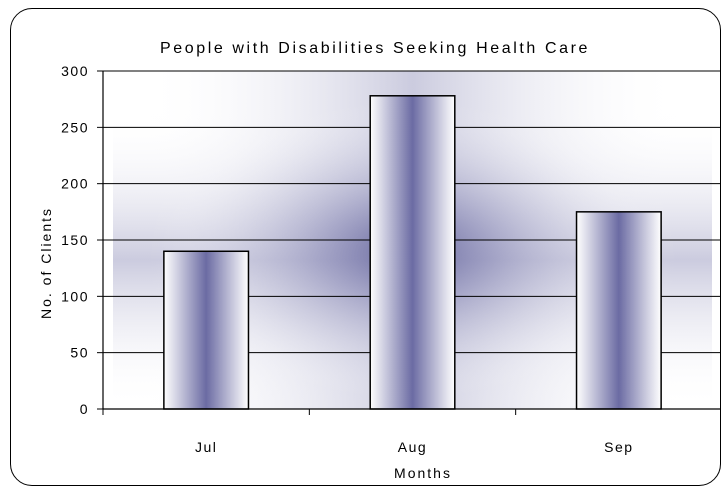  I want to click on bar-jul, so click(206, 330).